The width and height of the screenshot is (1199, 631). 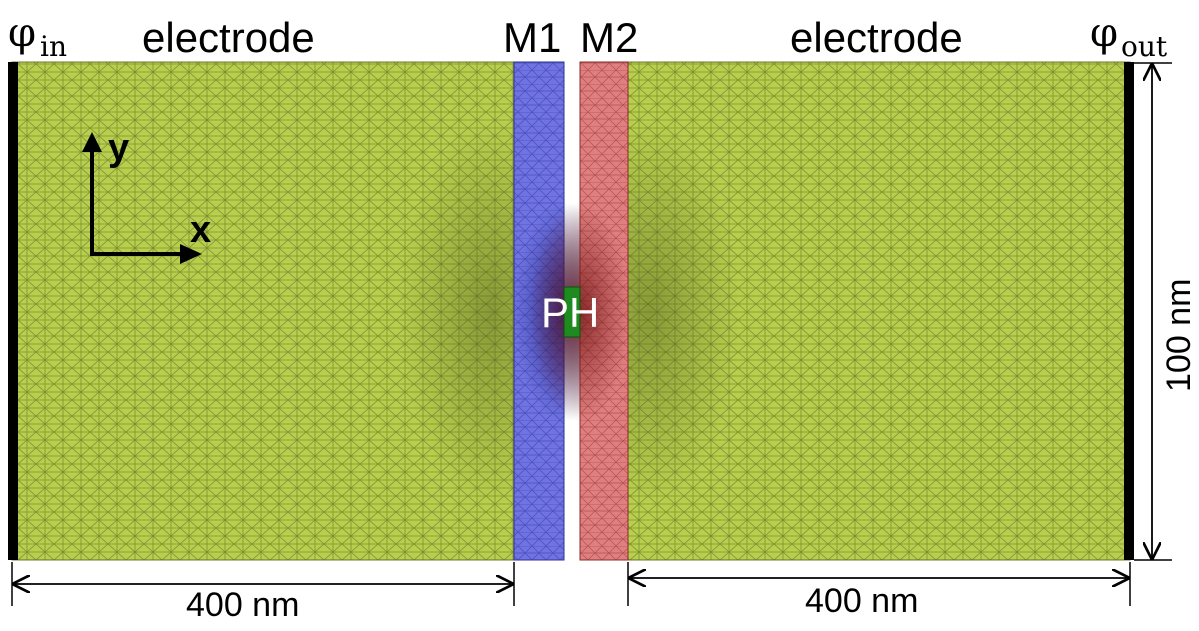 I want to click on m2-layer, so click(x=580, y=311).